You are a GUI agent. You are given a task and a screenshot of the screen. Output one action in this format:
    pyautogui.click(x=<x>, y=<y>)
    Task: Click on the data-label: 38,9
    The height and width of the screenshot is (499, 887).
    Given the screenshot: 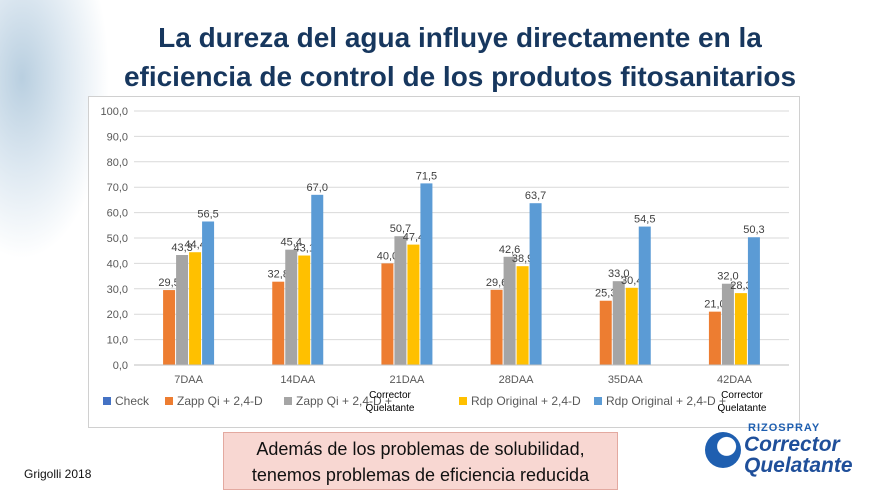 What is the action you would take?
    pyautogui.click(x=522, y=259)
    